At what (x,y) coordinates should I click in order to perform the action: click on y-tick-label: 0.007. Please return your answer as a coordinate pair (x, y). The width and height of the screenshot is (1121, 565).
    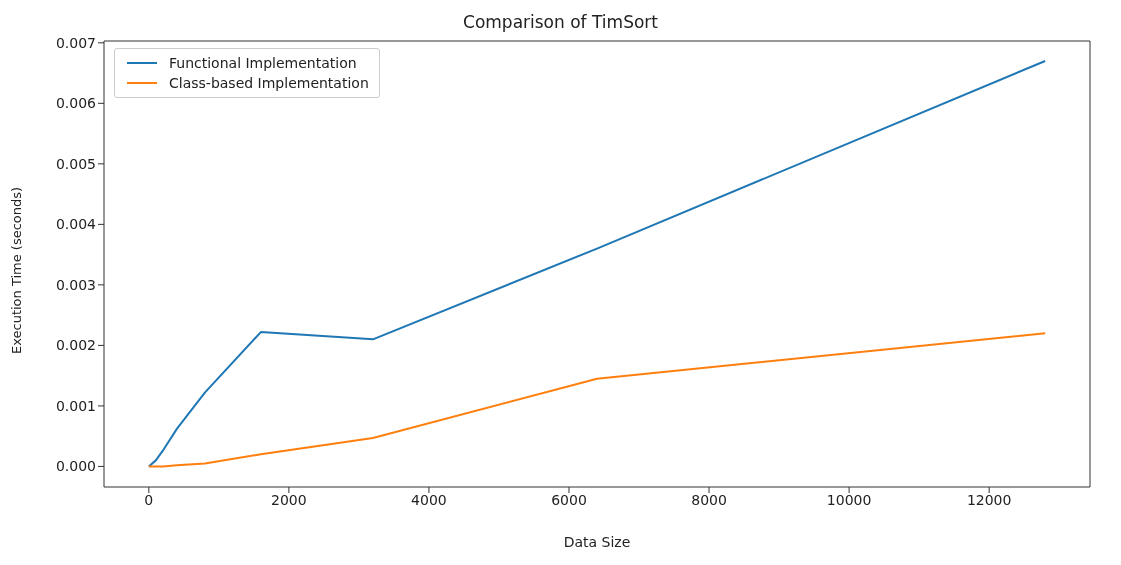
    Looking at the image, I should click on (75, 42).